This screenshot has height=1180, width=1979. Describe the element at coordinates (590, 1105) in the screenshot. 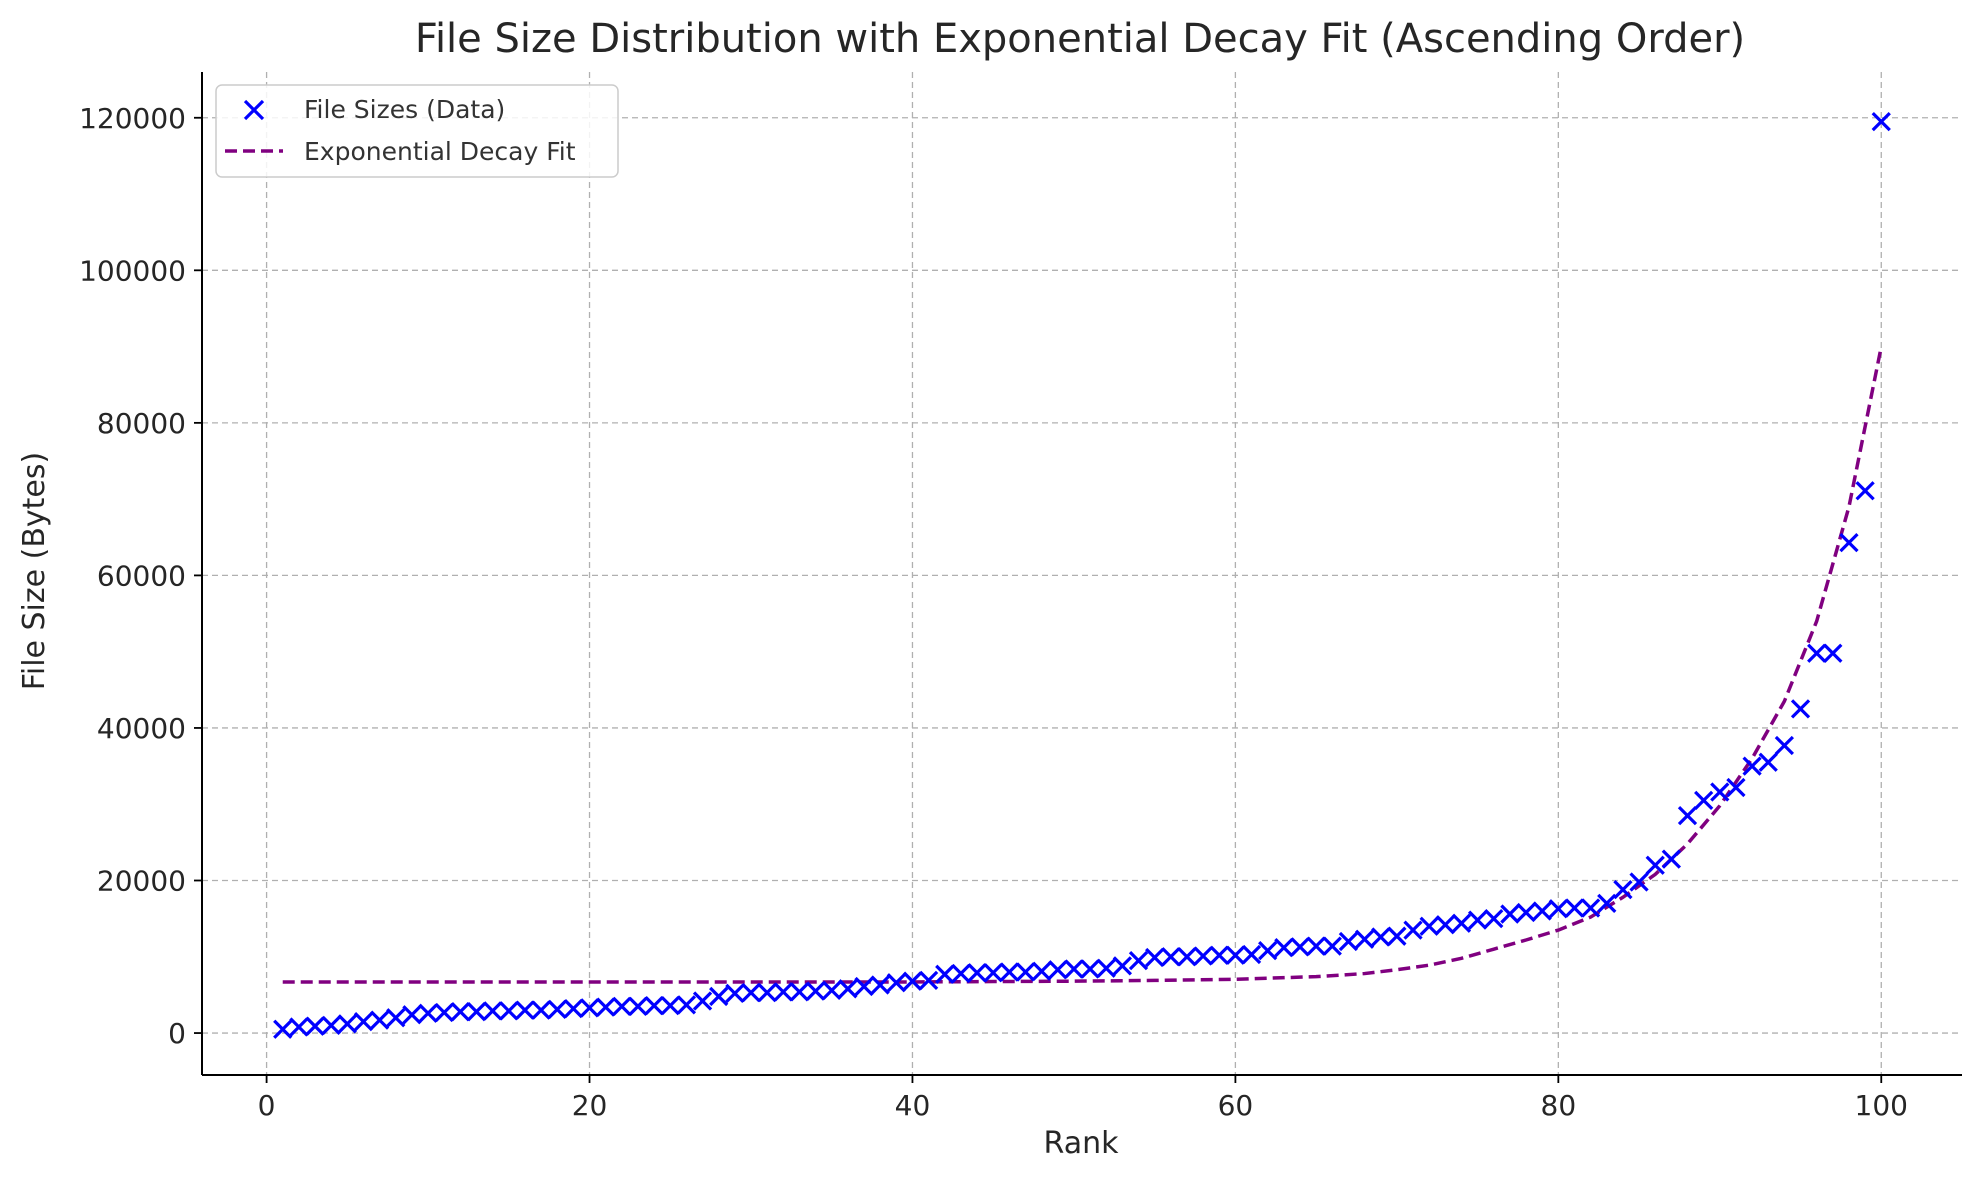

I see `x-tick-label: 20` at that location.